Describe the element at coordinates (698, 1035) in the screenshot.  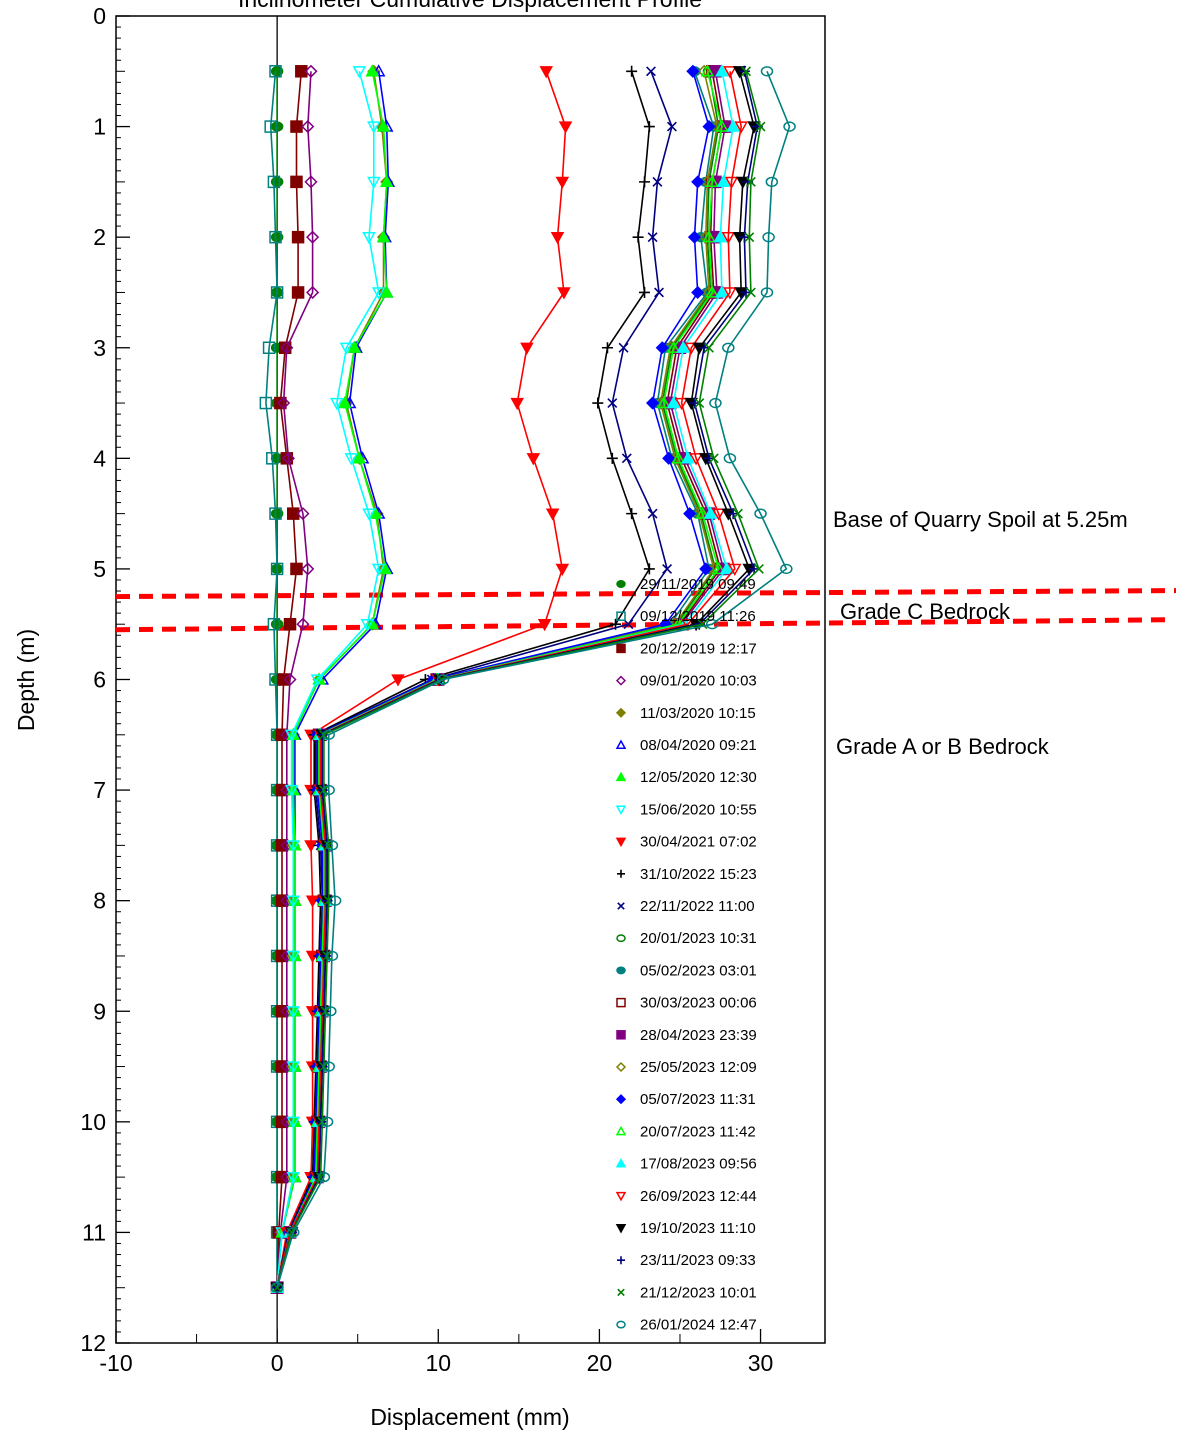
I see `legend-label: 28/04/2023 23:39` at that location.